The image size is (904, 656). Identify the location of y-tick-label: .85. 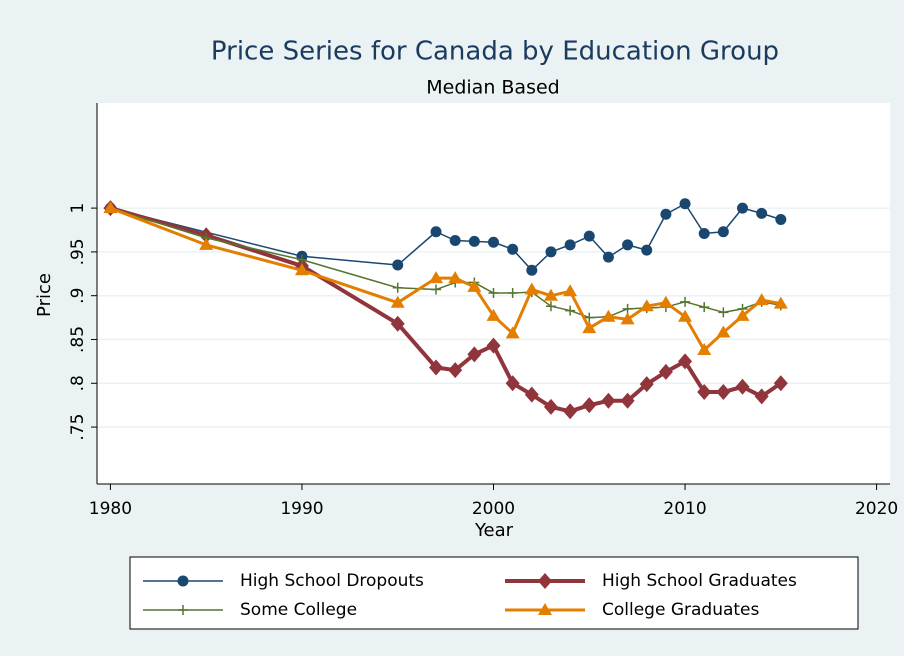
(78, 339).